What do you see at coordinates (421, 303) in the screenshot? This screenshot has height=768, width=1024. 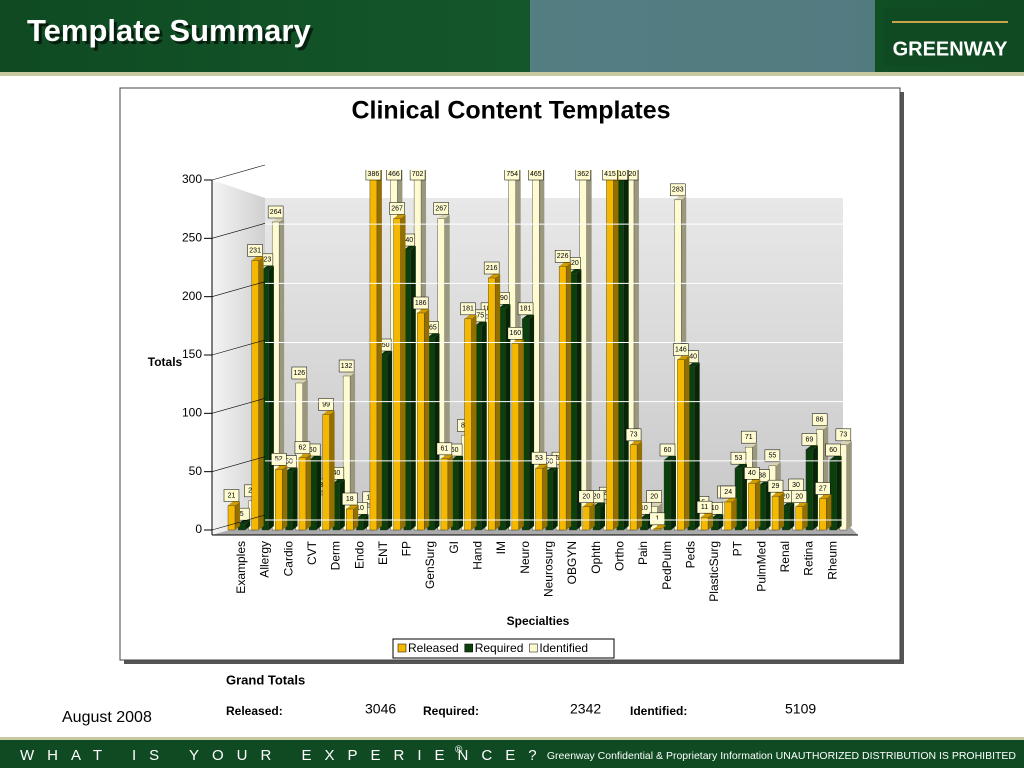 I see `value-label: 186` at bounding box center [421, 303].